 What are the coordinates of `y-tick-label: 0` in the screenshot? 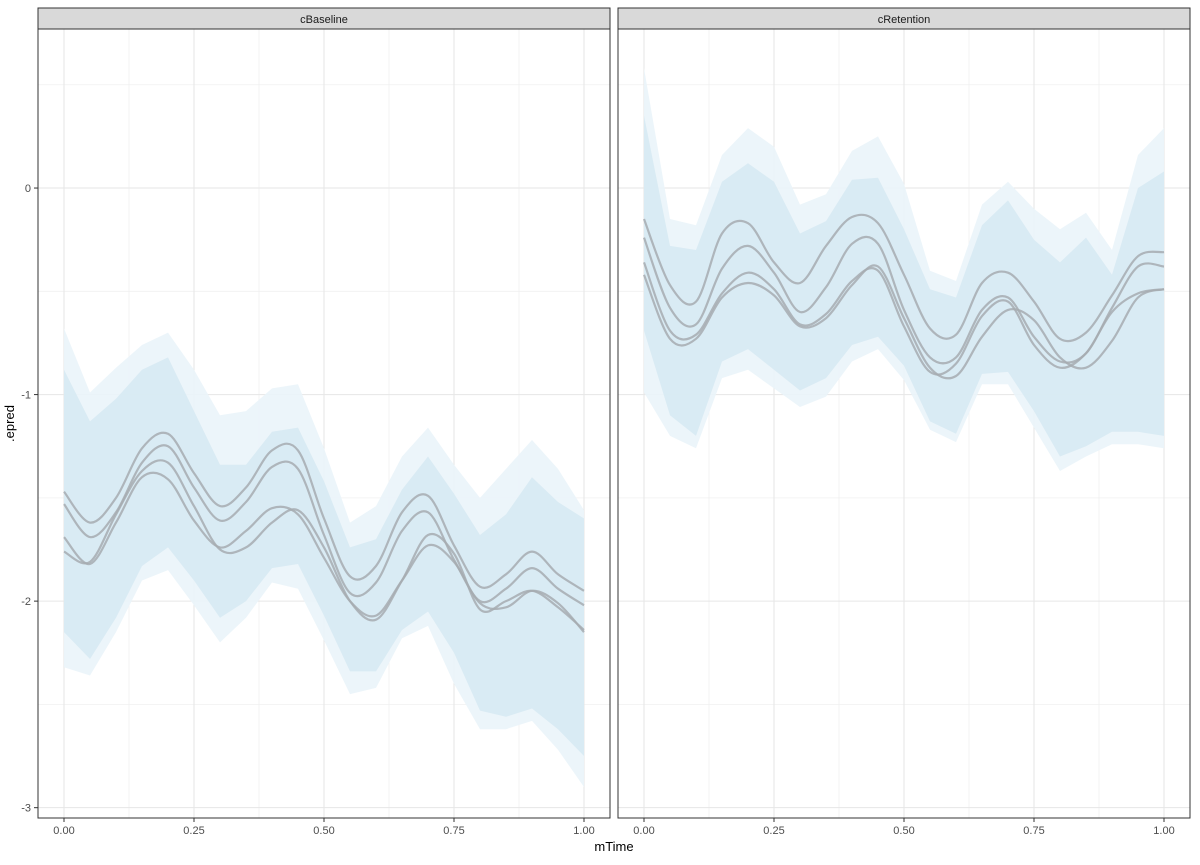 It's located at (28, 189).